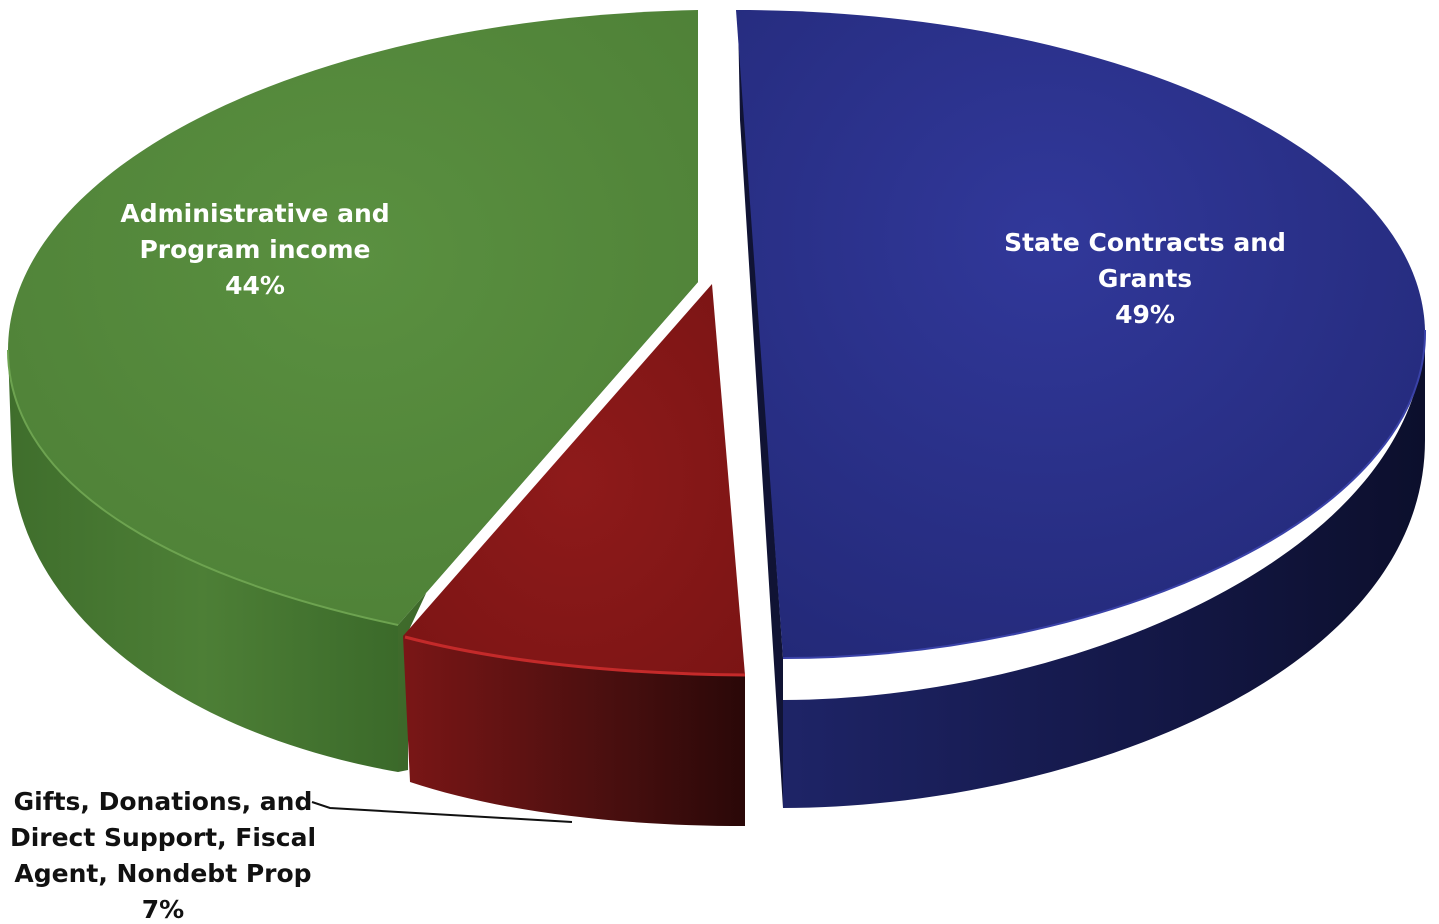 This screenshot has width=1439, height=924. Describe the element at coordinates (162, 873) in the screenshot. I see `slice-name-line: Agent, Nondebt Prop` at that location.